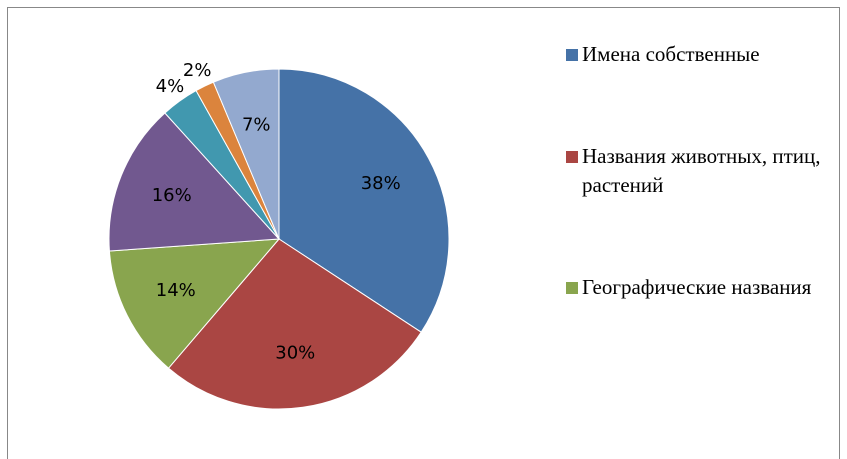  I want to click on data-label: 2%, so click(197, 70).